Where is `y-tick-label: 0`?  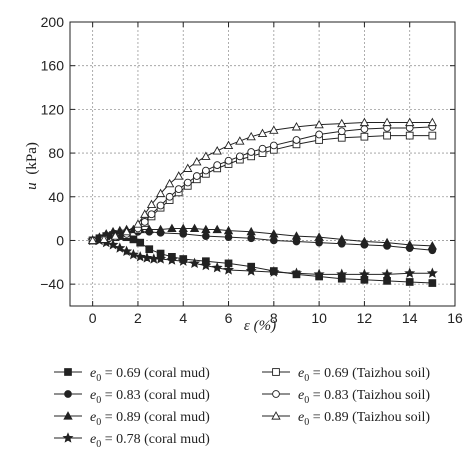
y-tick-label: 0 is located at coordinates (60, 240).